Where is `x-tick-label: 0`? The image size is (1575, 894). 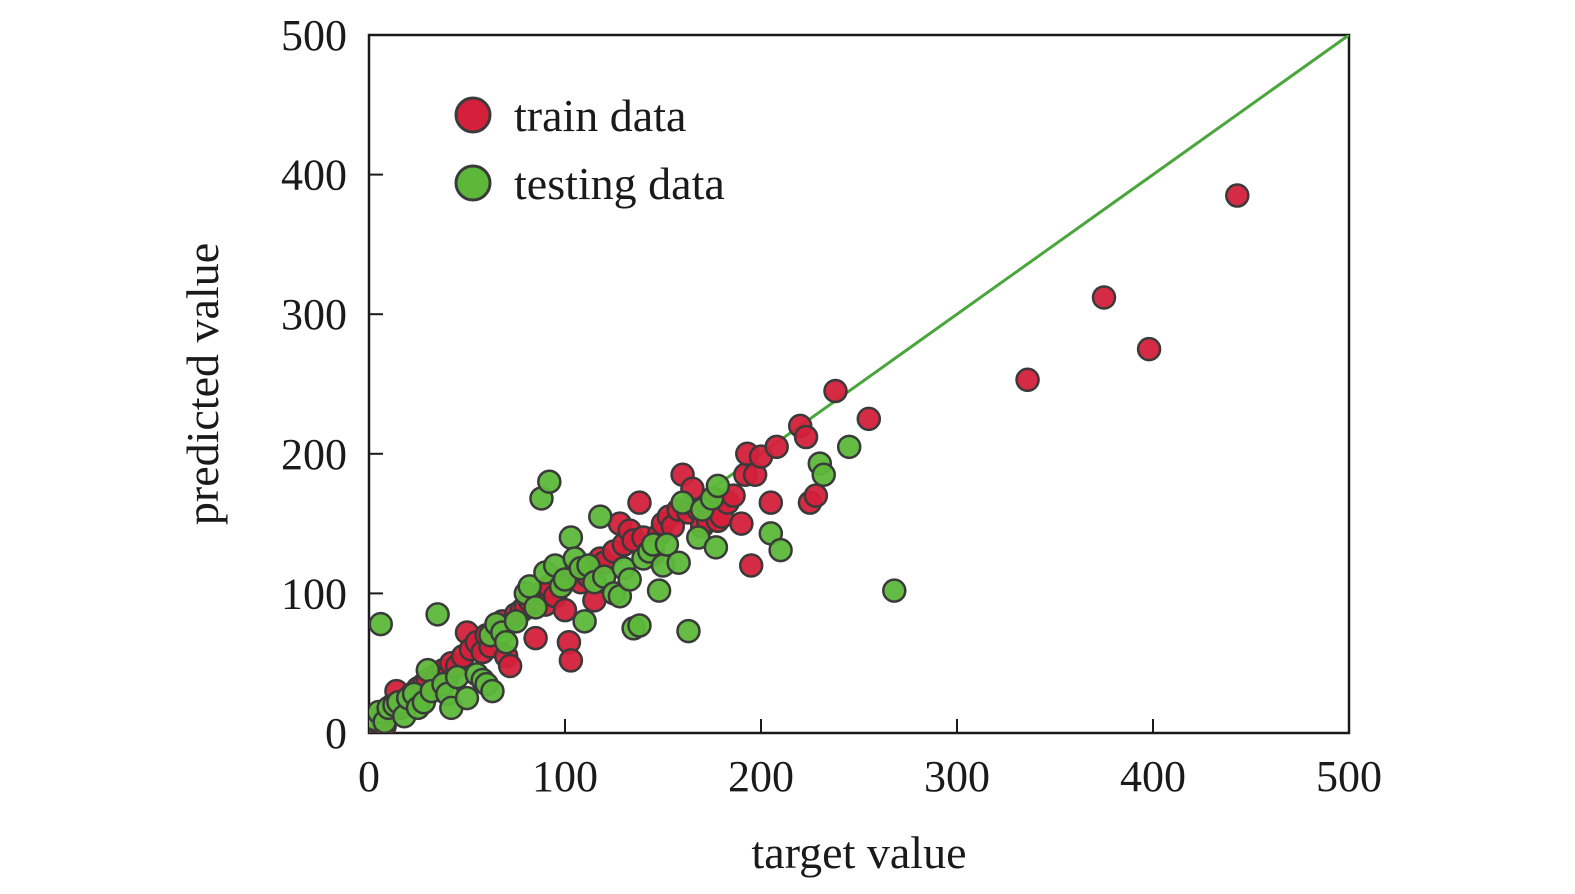 x-tick-label: 0 is located at coordinates (369, 776).